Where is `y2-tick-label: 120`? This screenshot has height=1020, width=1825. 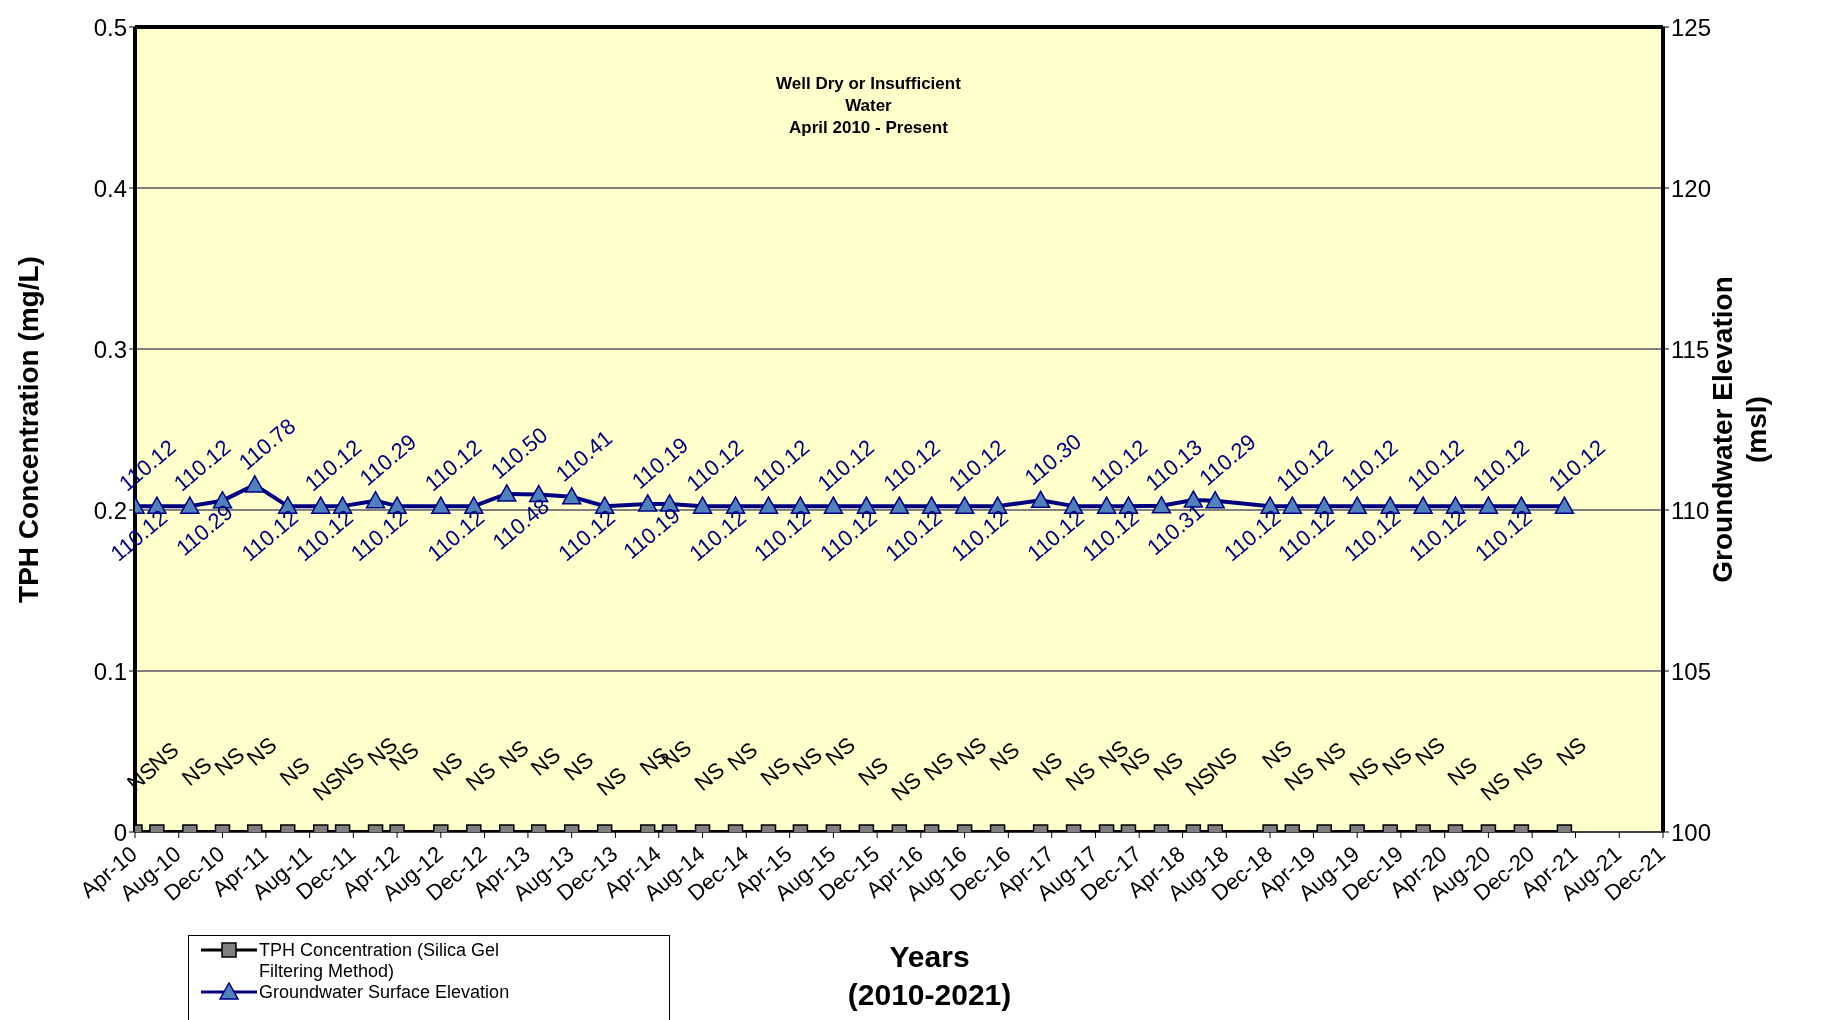
y2-tick-label: 120 is located at coordinates (1691, 188).